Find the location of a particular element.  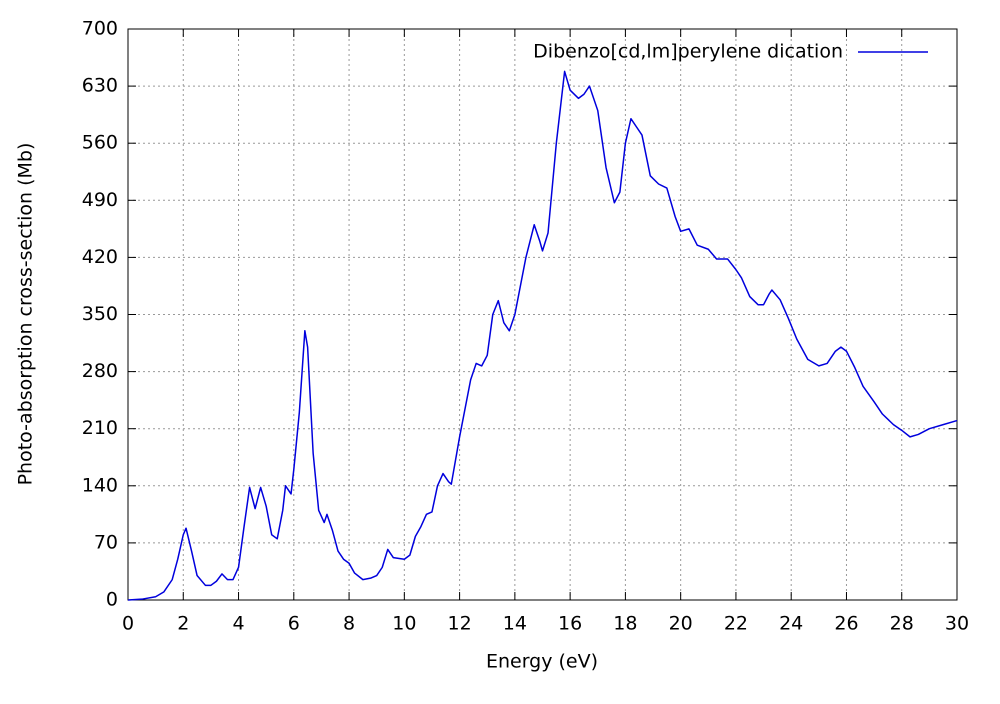

y-axis-label: Photo-absorption cross-section (Mb) is located at coordinates (26, 314).